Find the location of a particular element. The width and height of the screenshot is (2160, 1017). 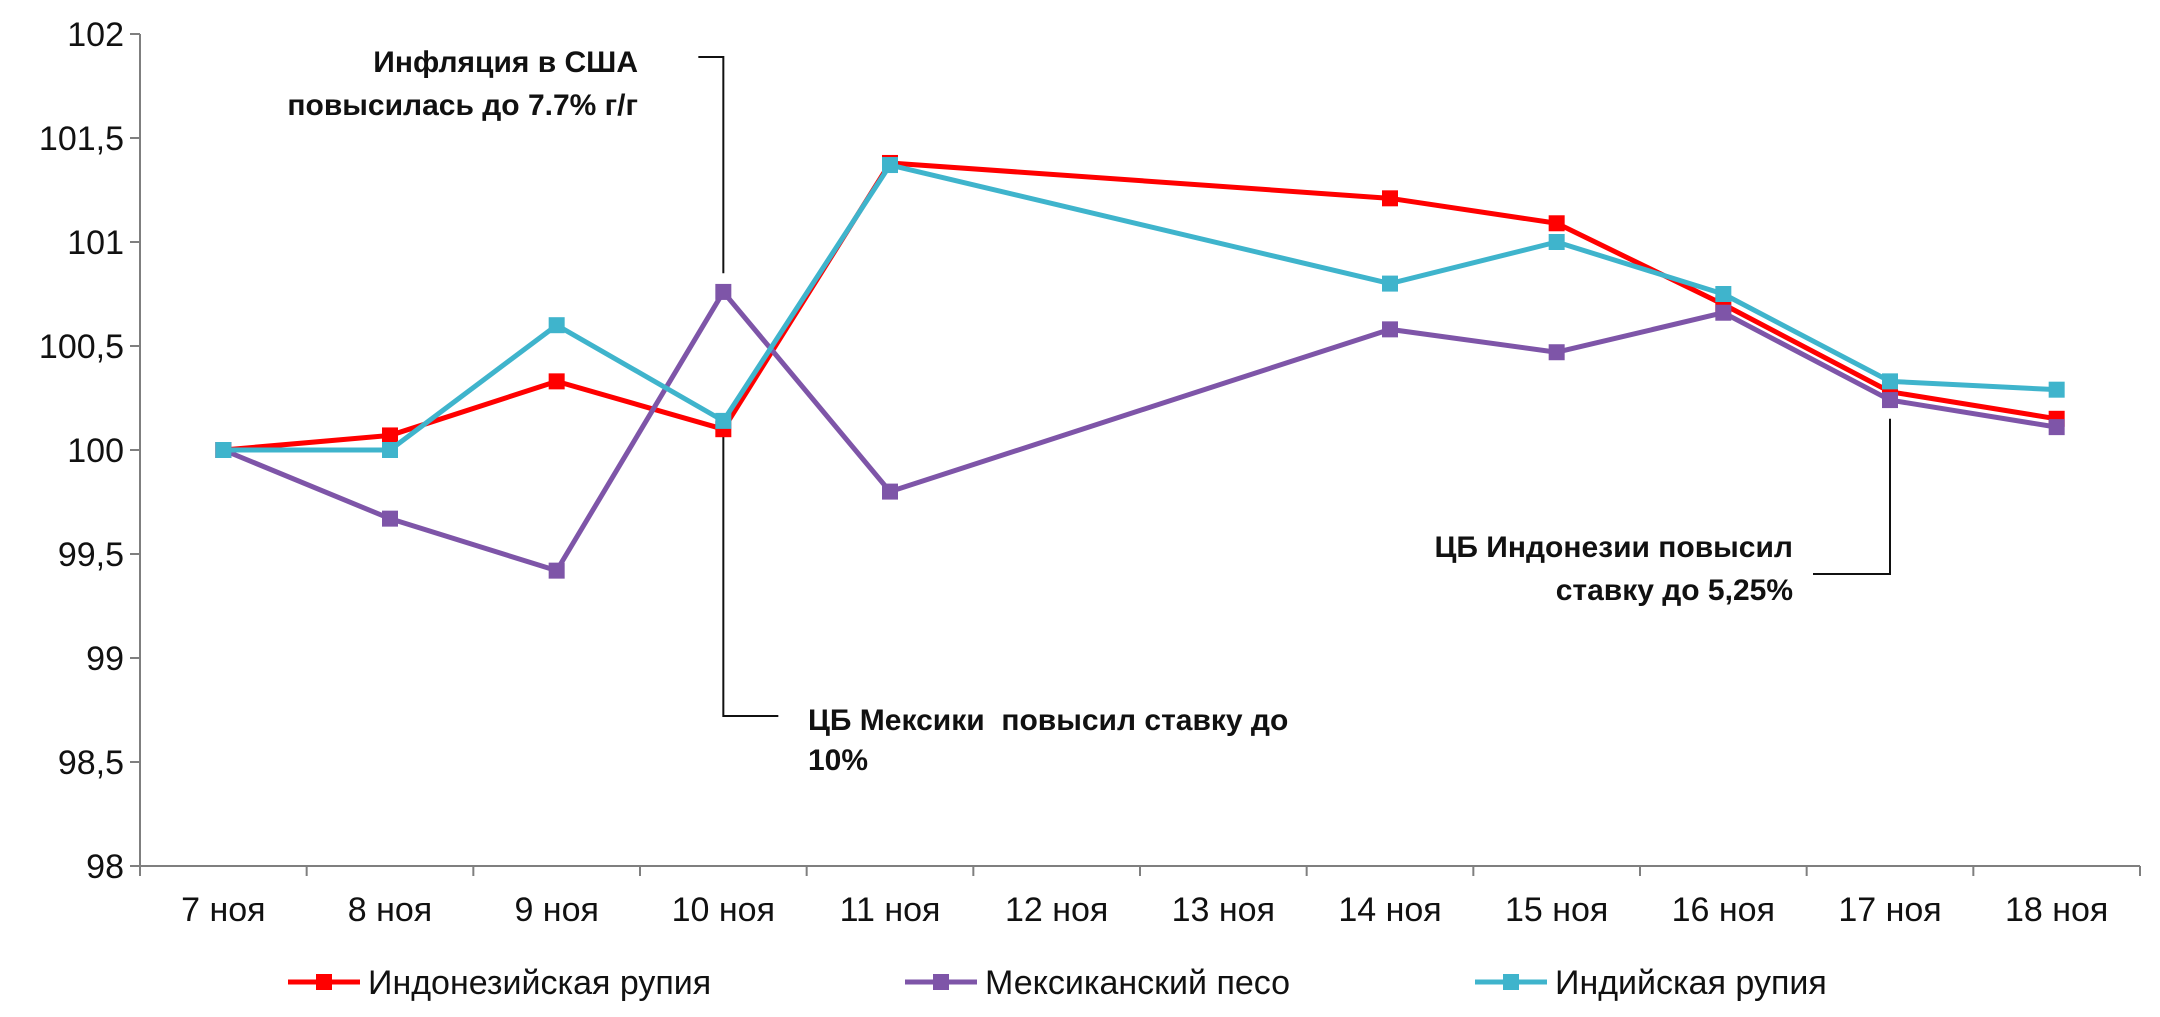

y-tick-label: 102 is located at coordinates (95, 35).